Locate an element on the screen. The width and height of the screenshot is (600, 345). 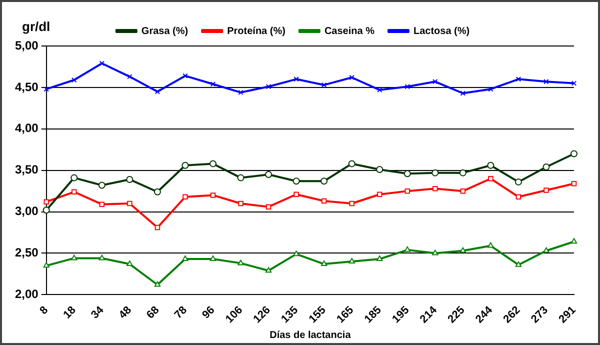
x-tick-label: 106 is located at coordinates (235, 315).